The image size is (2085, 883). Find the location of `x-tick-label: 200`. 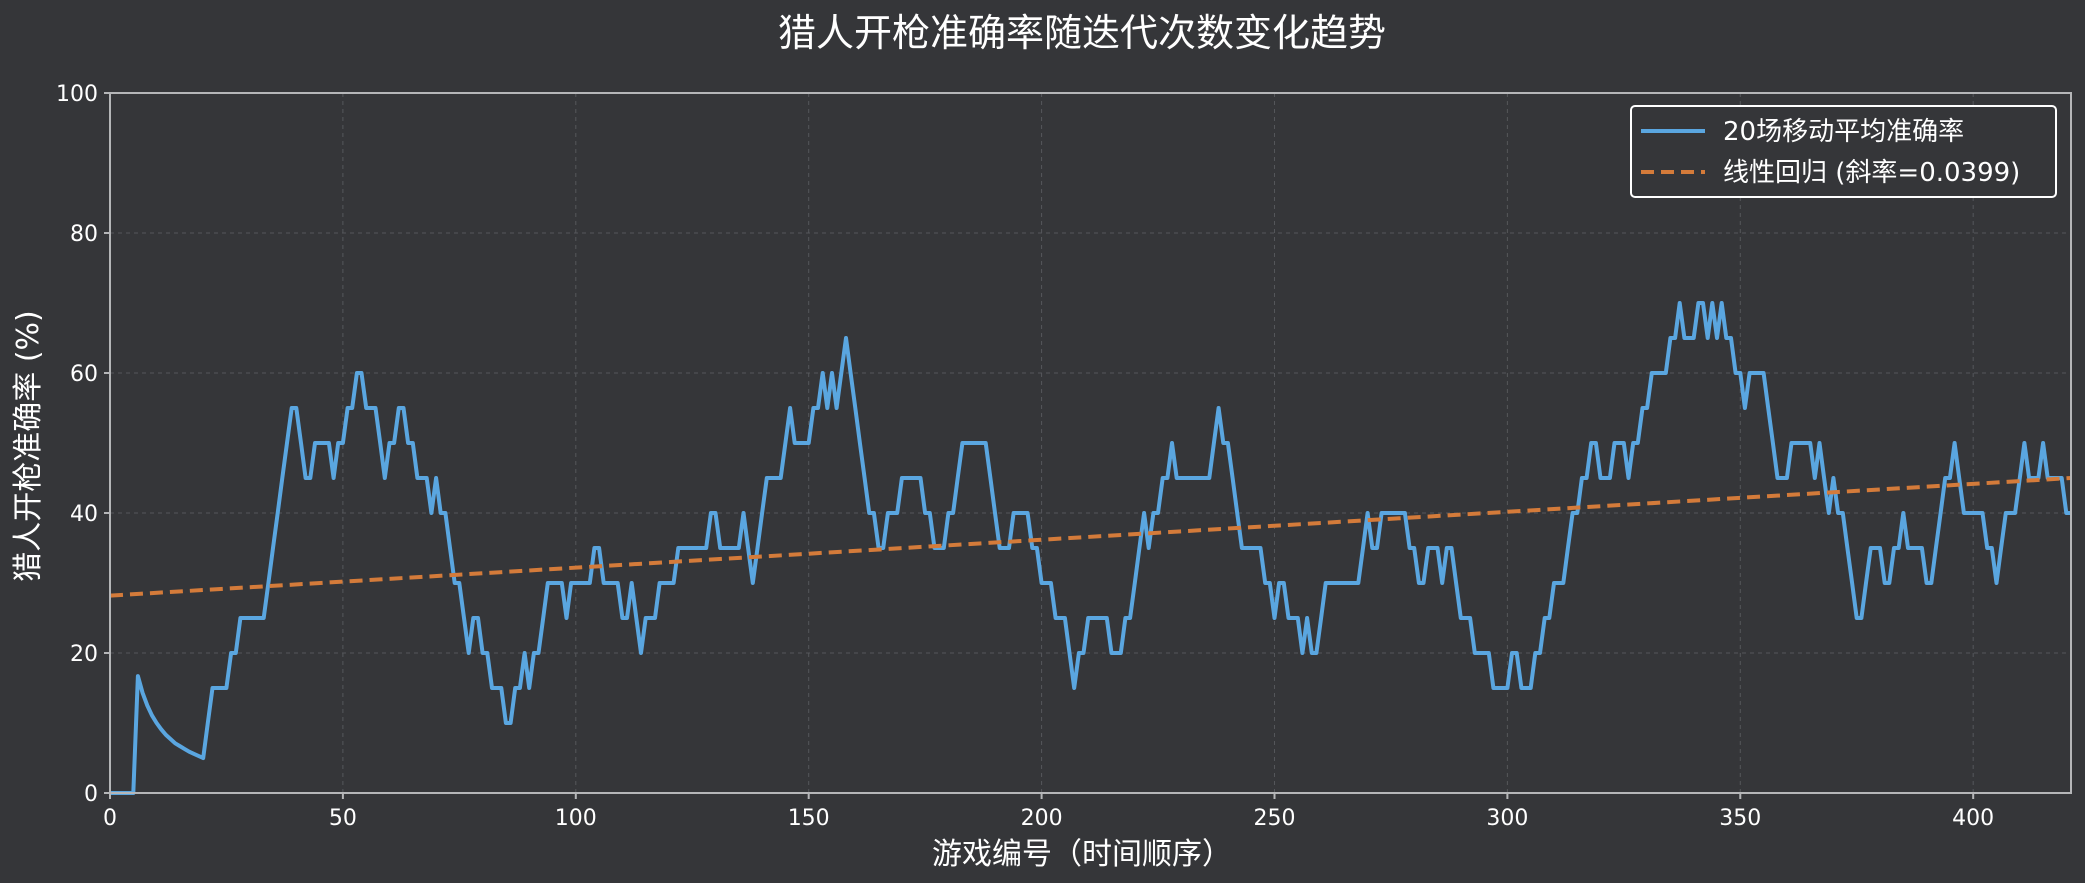

x-tick-label: 200 is located at coordinates (1042, 818).